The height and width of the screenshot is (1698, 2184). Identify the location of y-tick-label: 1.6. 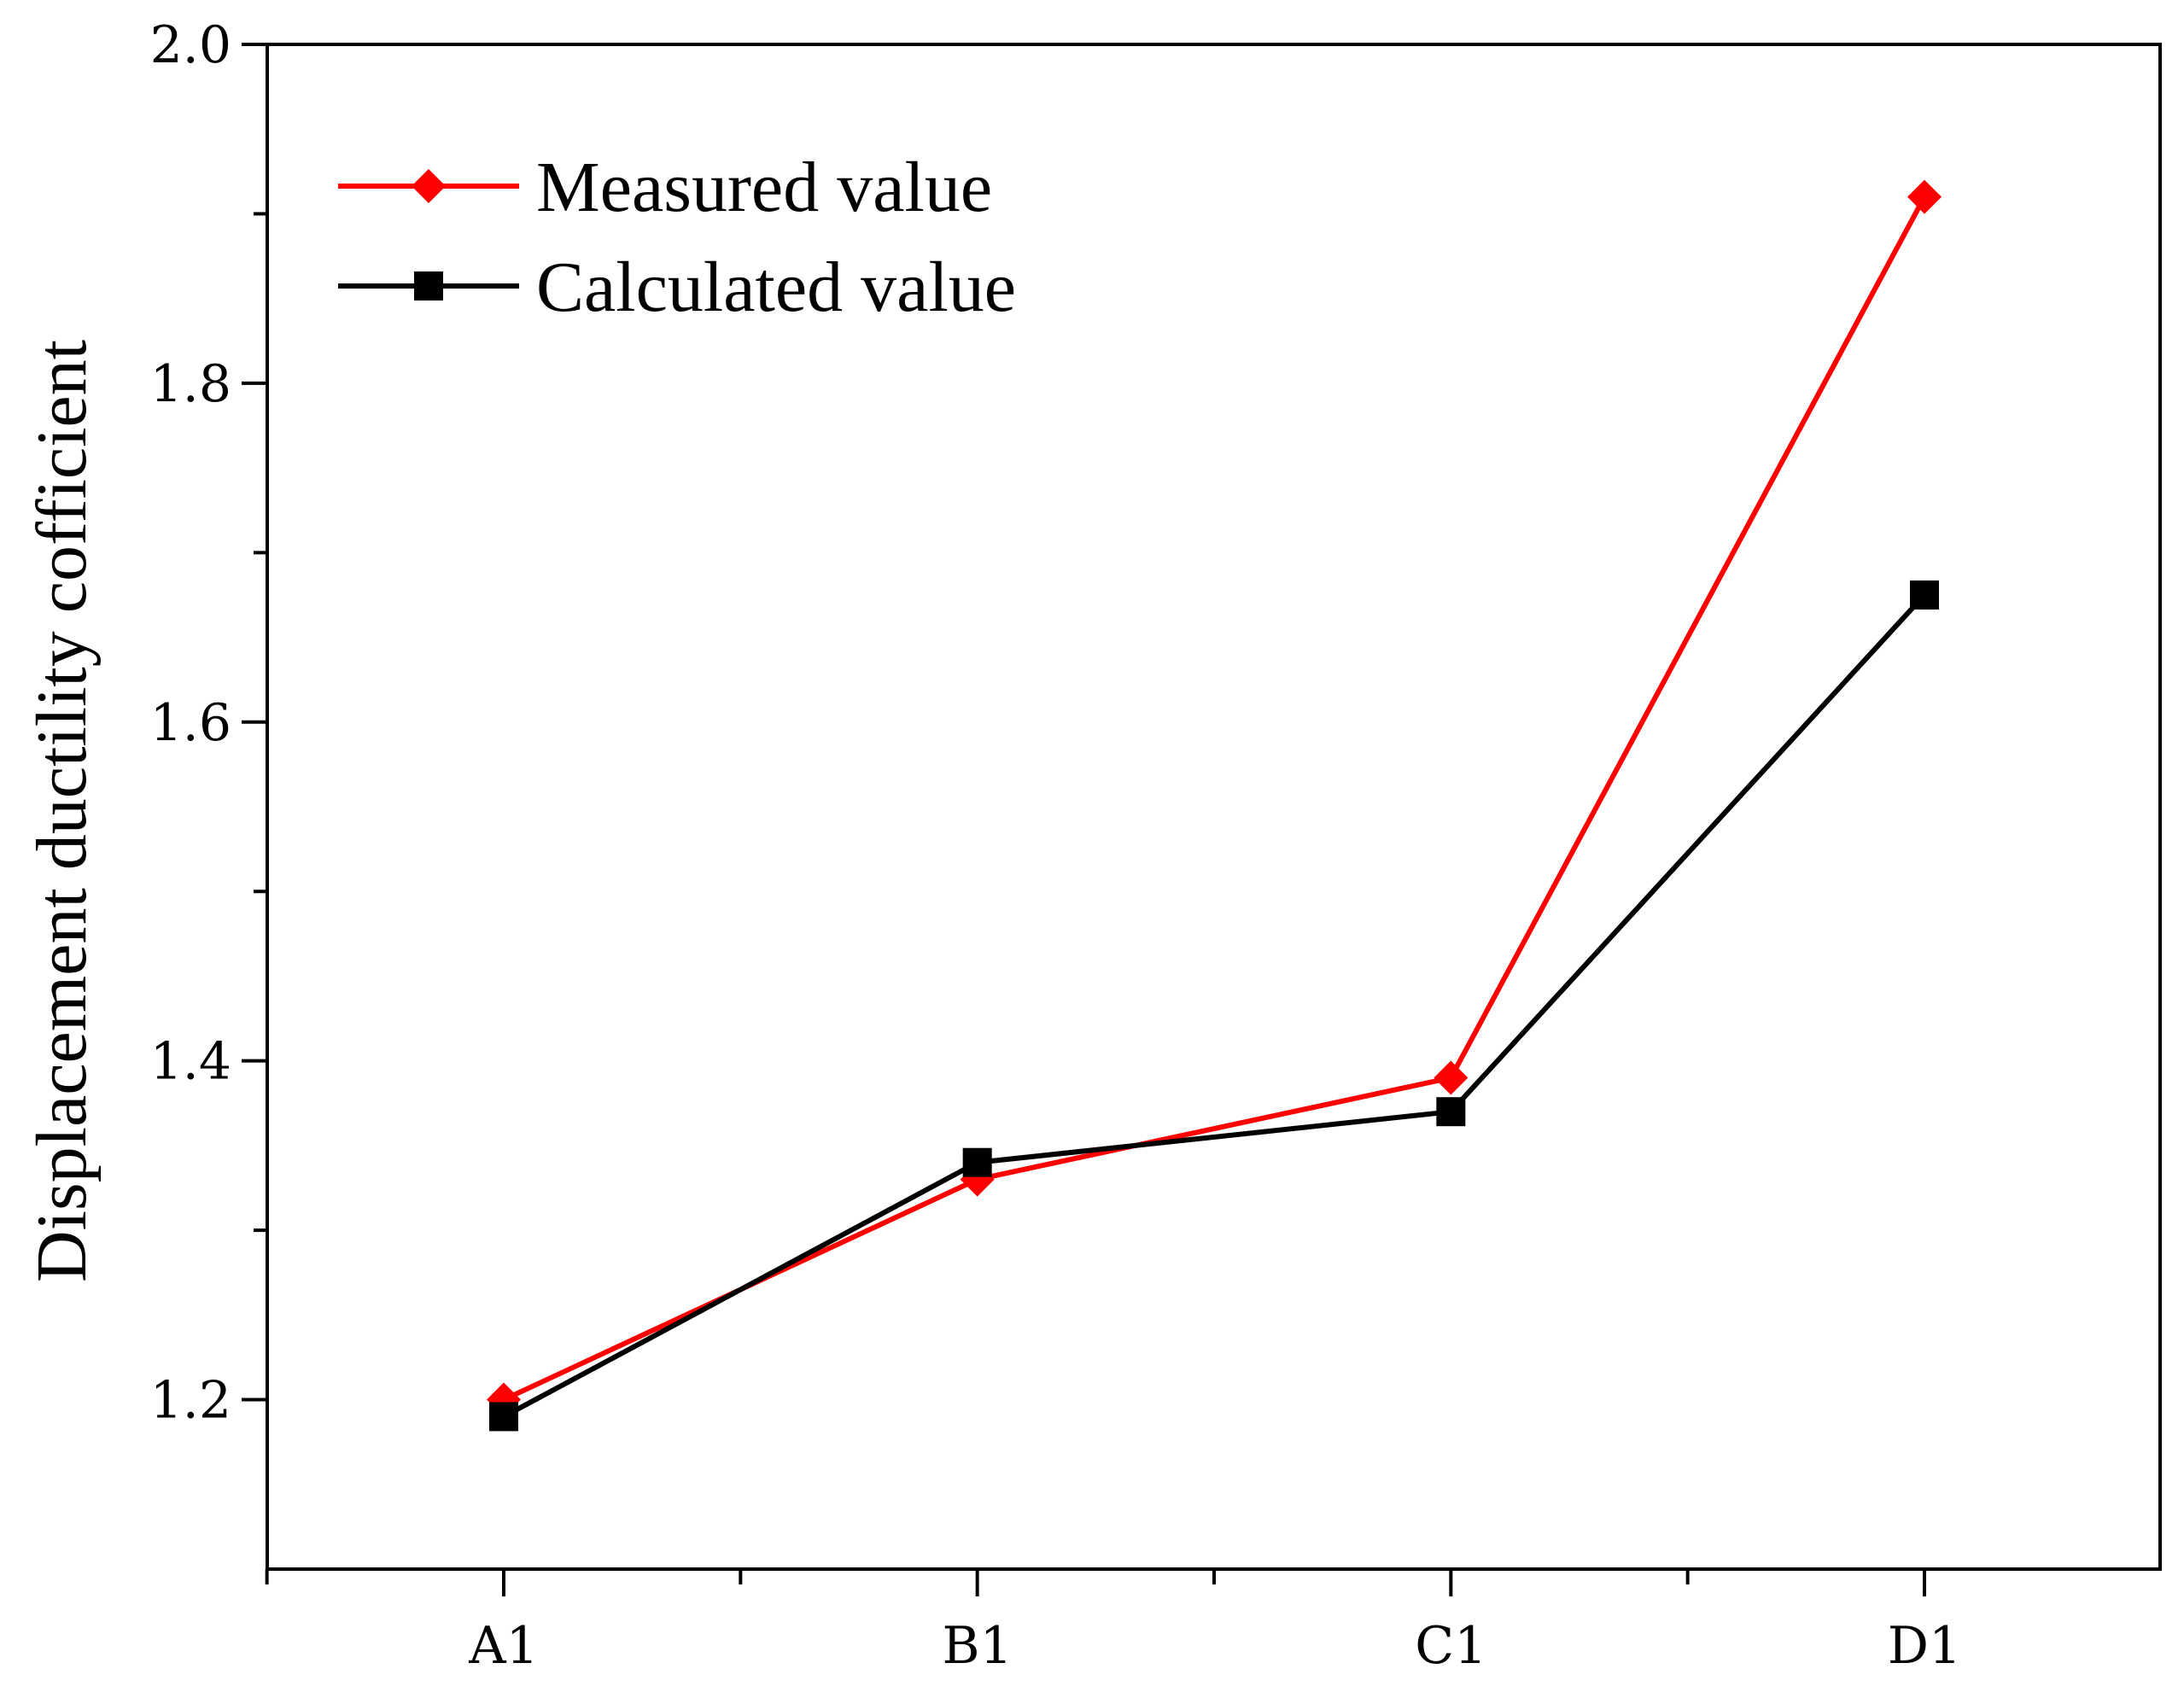
(191, 723).